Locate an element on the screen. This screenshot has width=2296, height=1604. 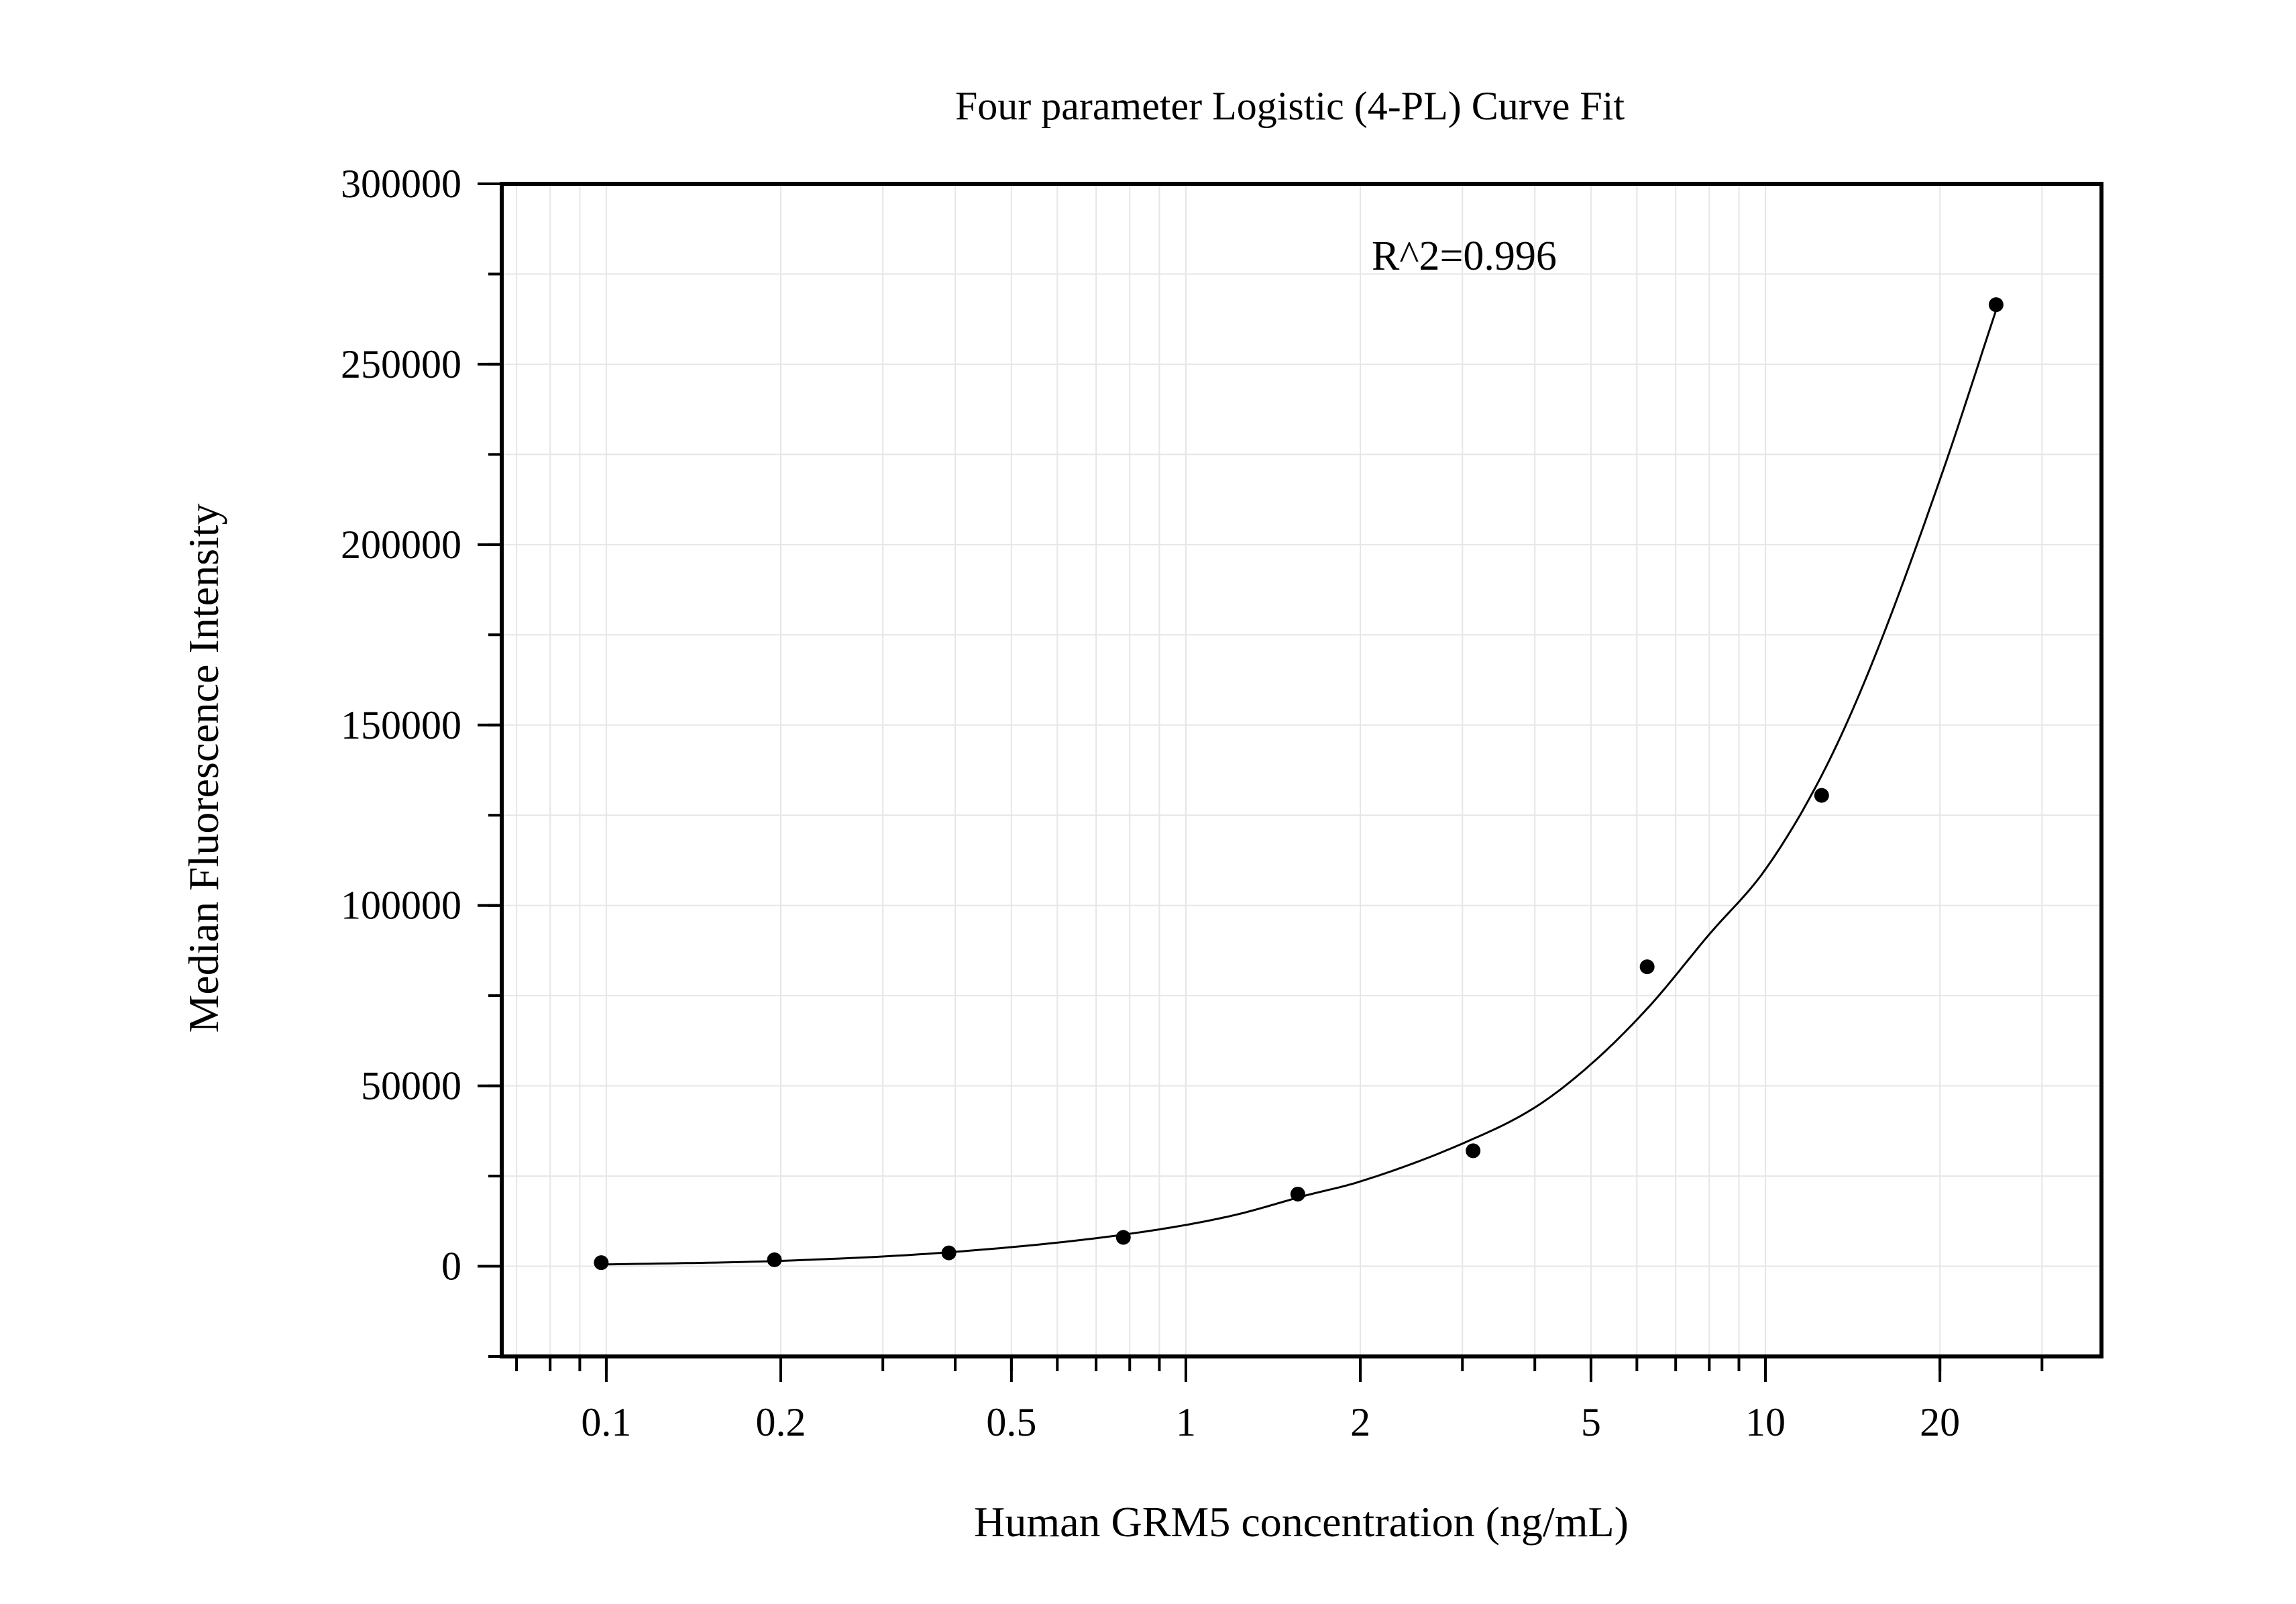
x-tick-label: 0.5 is located at coordinates (1011, 1422).